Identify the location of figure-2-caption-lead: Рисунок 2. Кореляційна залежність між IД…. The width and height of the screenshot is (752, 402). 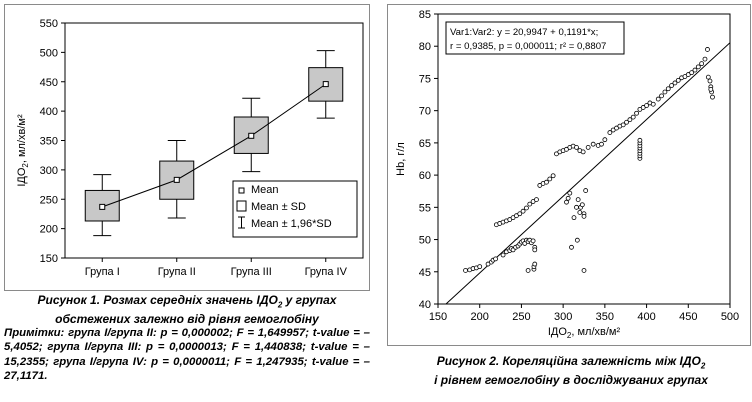
(568, 361).